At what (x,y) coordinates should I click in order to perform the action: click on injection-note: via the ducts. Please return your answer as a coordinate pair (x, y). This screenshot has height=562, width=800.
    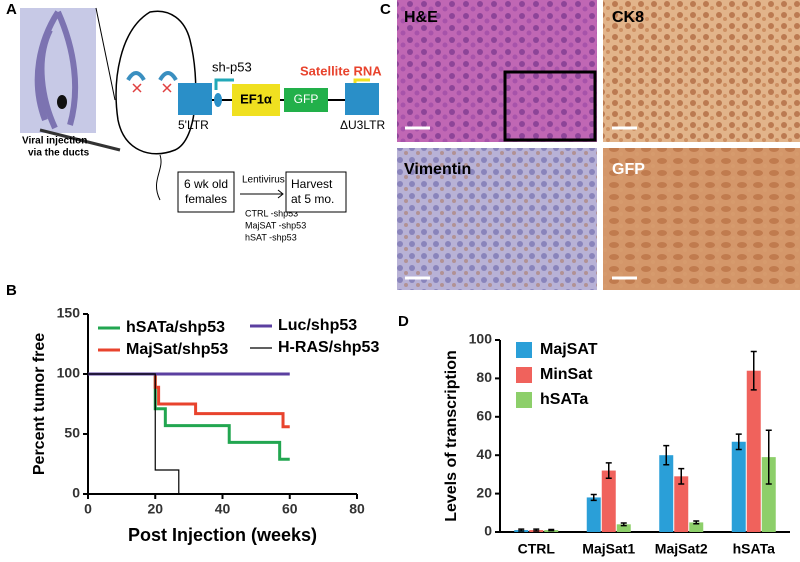
    Looking at the image, I should click on (59, 153).